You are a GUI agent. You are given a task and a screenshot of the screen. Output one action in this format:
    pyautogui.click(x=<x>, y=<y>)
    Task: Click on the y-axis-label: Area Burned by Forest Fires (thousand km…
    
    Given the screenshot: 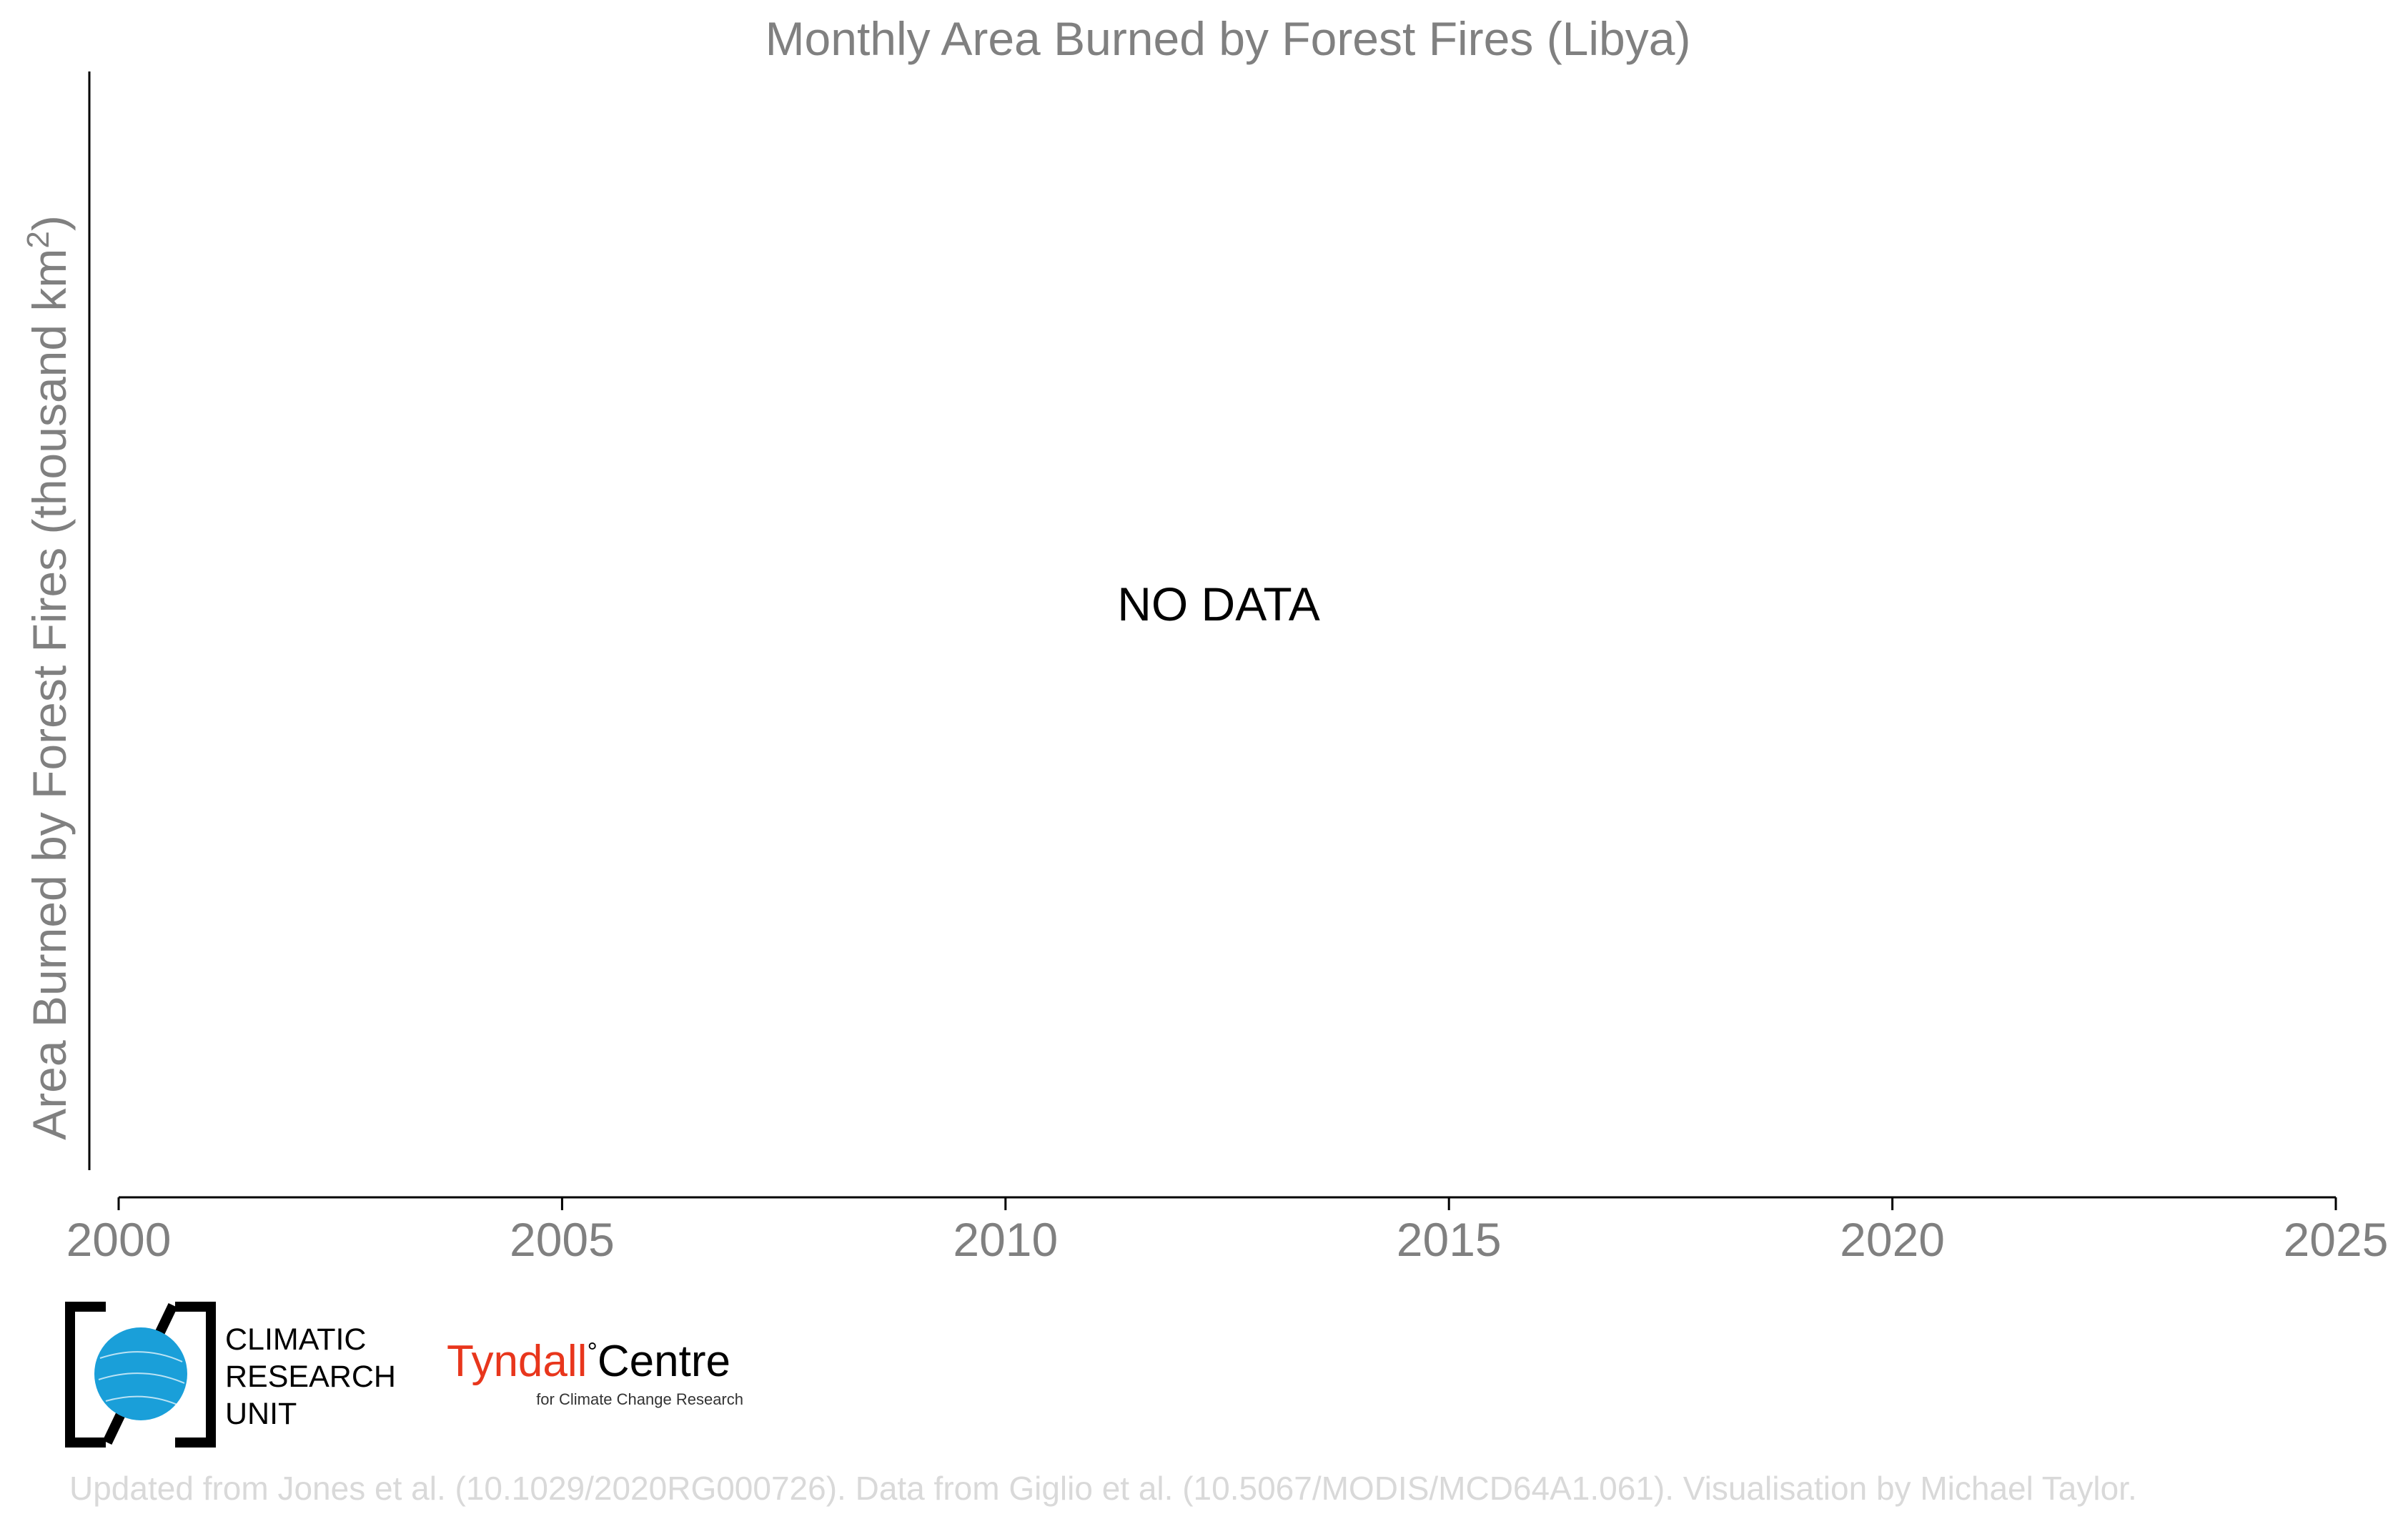 What is the action you would take?
    pyautogui.click(x=49, y=677)
    